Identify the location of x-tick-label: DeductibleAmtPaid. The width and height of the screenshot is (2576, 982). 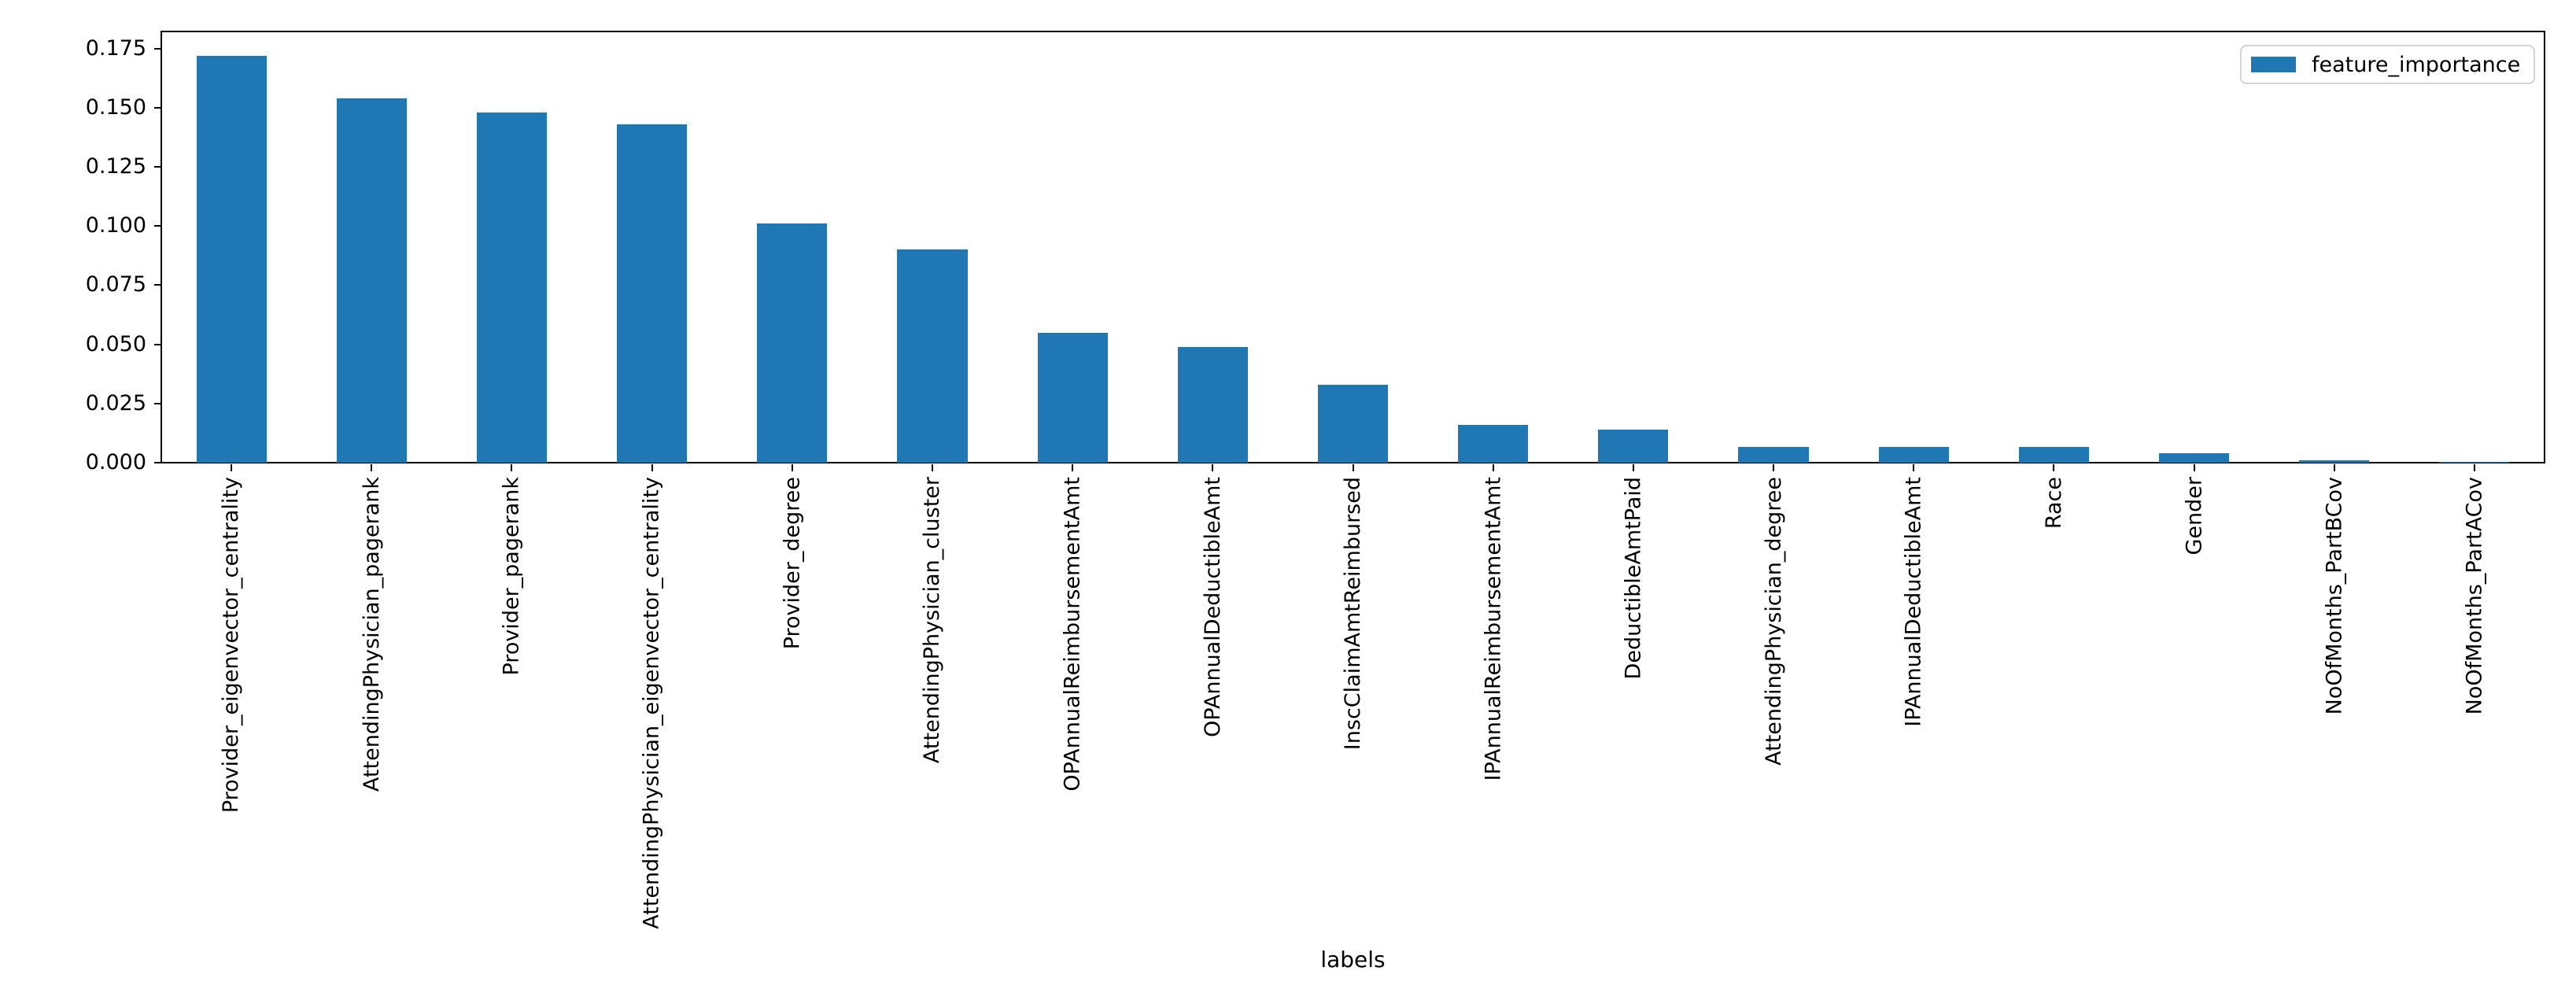
(1634, 578).